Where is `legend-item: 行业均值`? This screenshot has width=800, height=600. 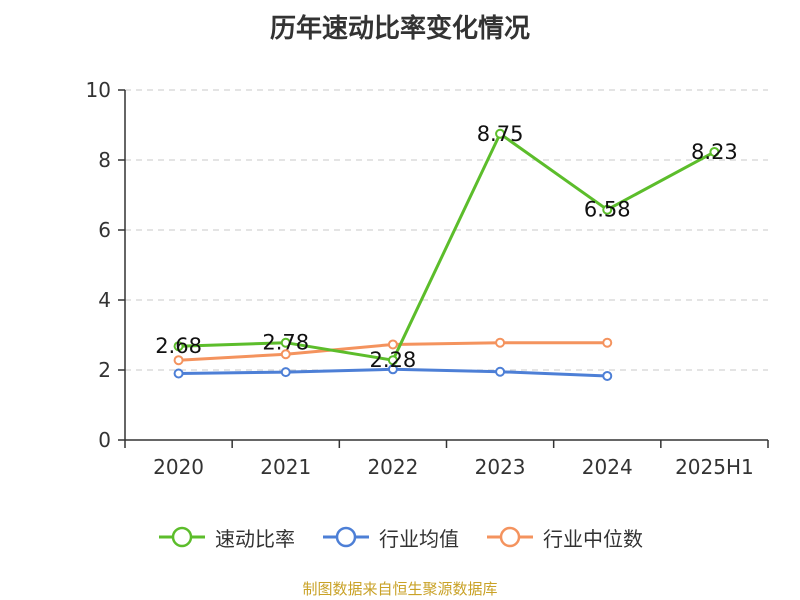
legend-item: 行业均值 is located at coordinates (390, 537).